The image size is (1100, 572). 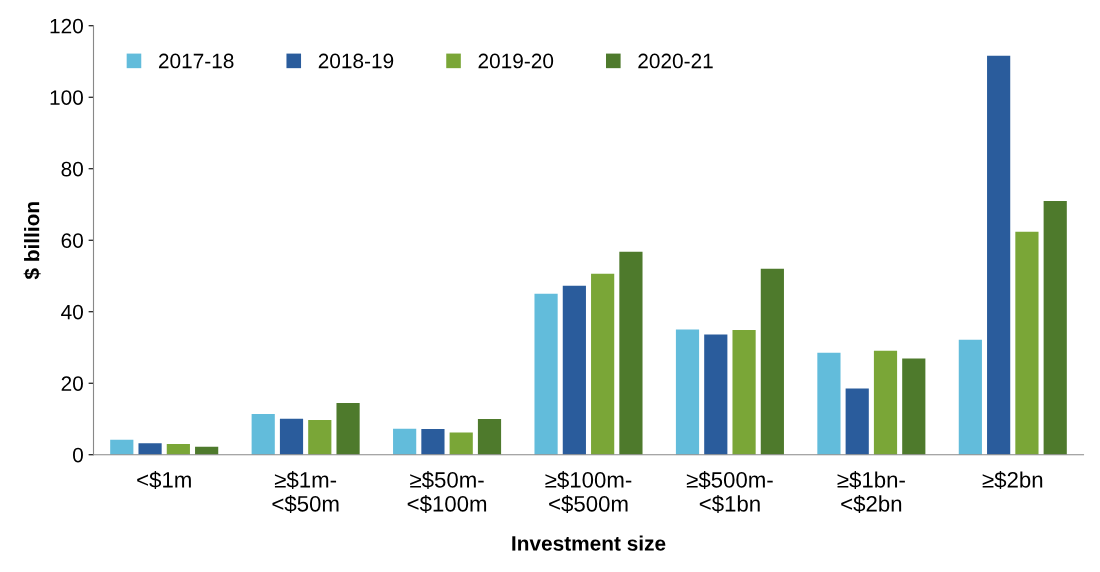 What do you see at coordinates (871, 492) in the screenshot?
I see `x-tick-label: ≥$1bn- <$2bn` at bounding box center [871, 492].